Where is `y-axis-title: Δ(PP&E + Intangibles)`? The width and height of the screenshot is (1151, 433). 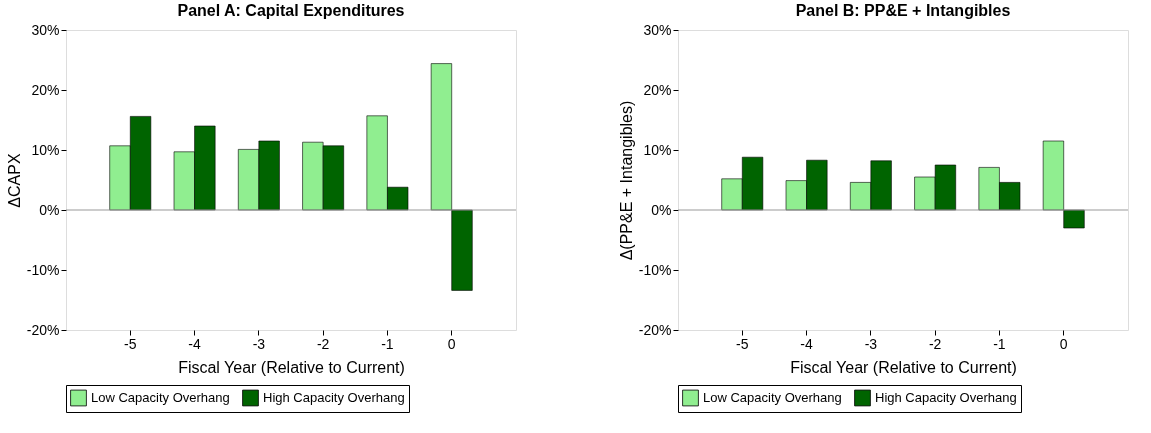 y-axis-title: Δ(PP&E + Intangibles) is located at coordinates (626, 180).